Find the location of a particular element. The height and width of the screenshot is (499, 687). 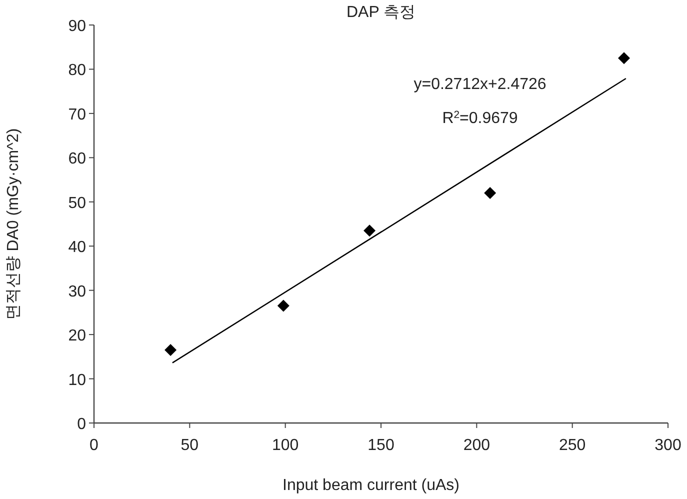

y-tick-label: 60 is located at coordinates (77, 159).